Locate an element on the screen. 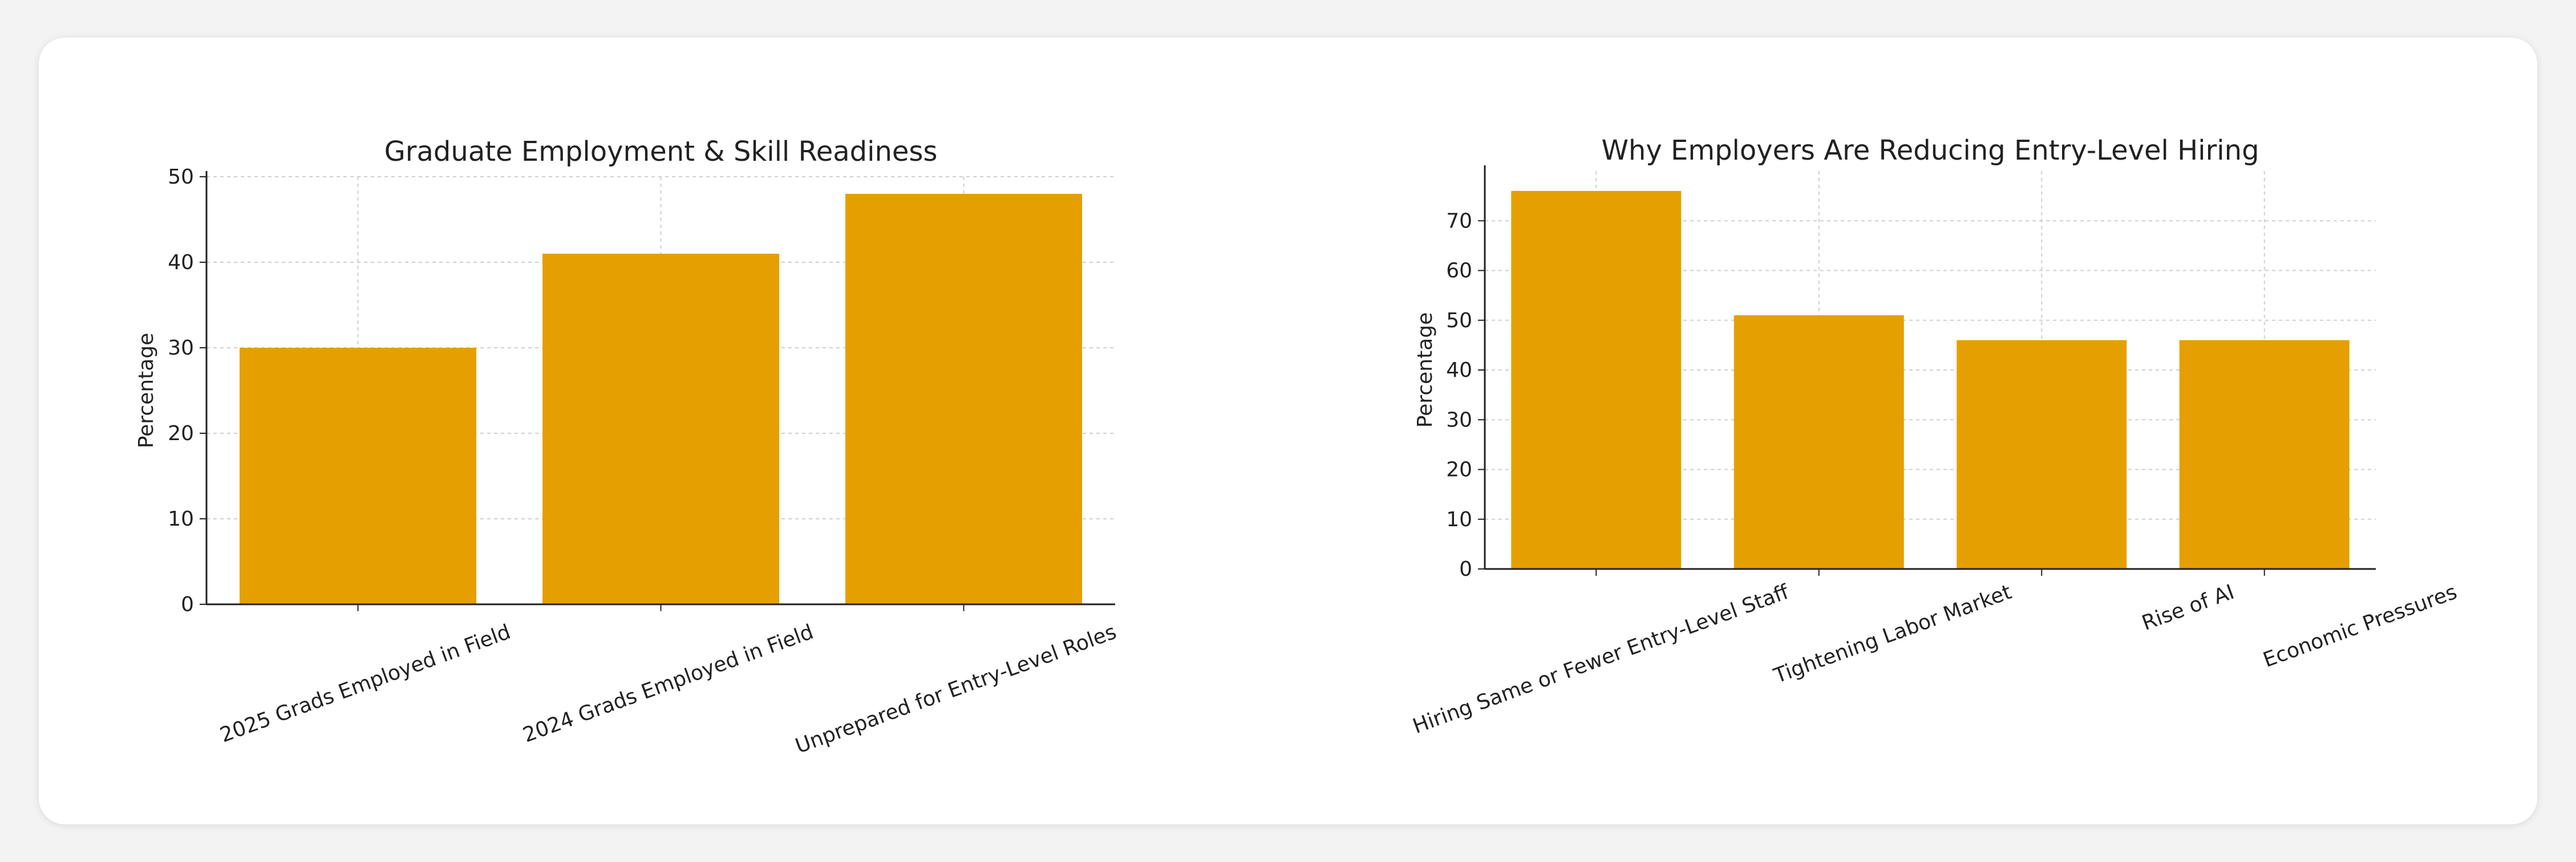 The height and width of the screenshot is (862, 2576). chart2-ytick-label: 50 is located at coordinates (1459, 320).